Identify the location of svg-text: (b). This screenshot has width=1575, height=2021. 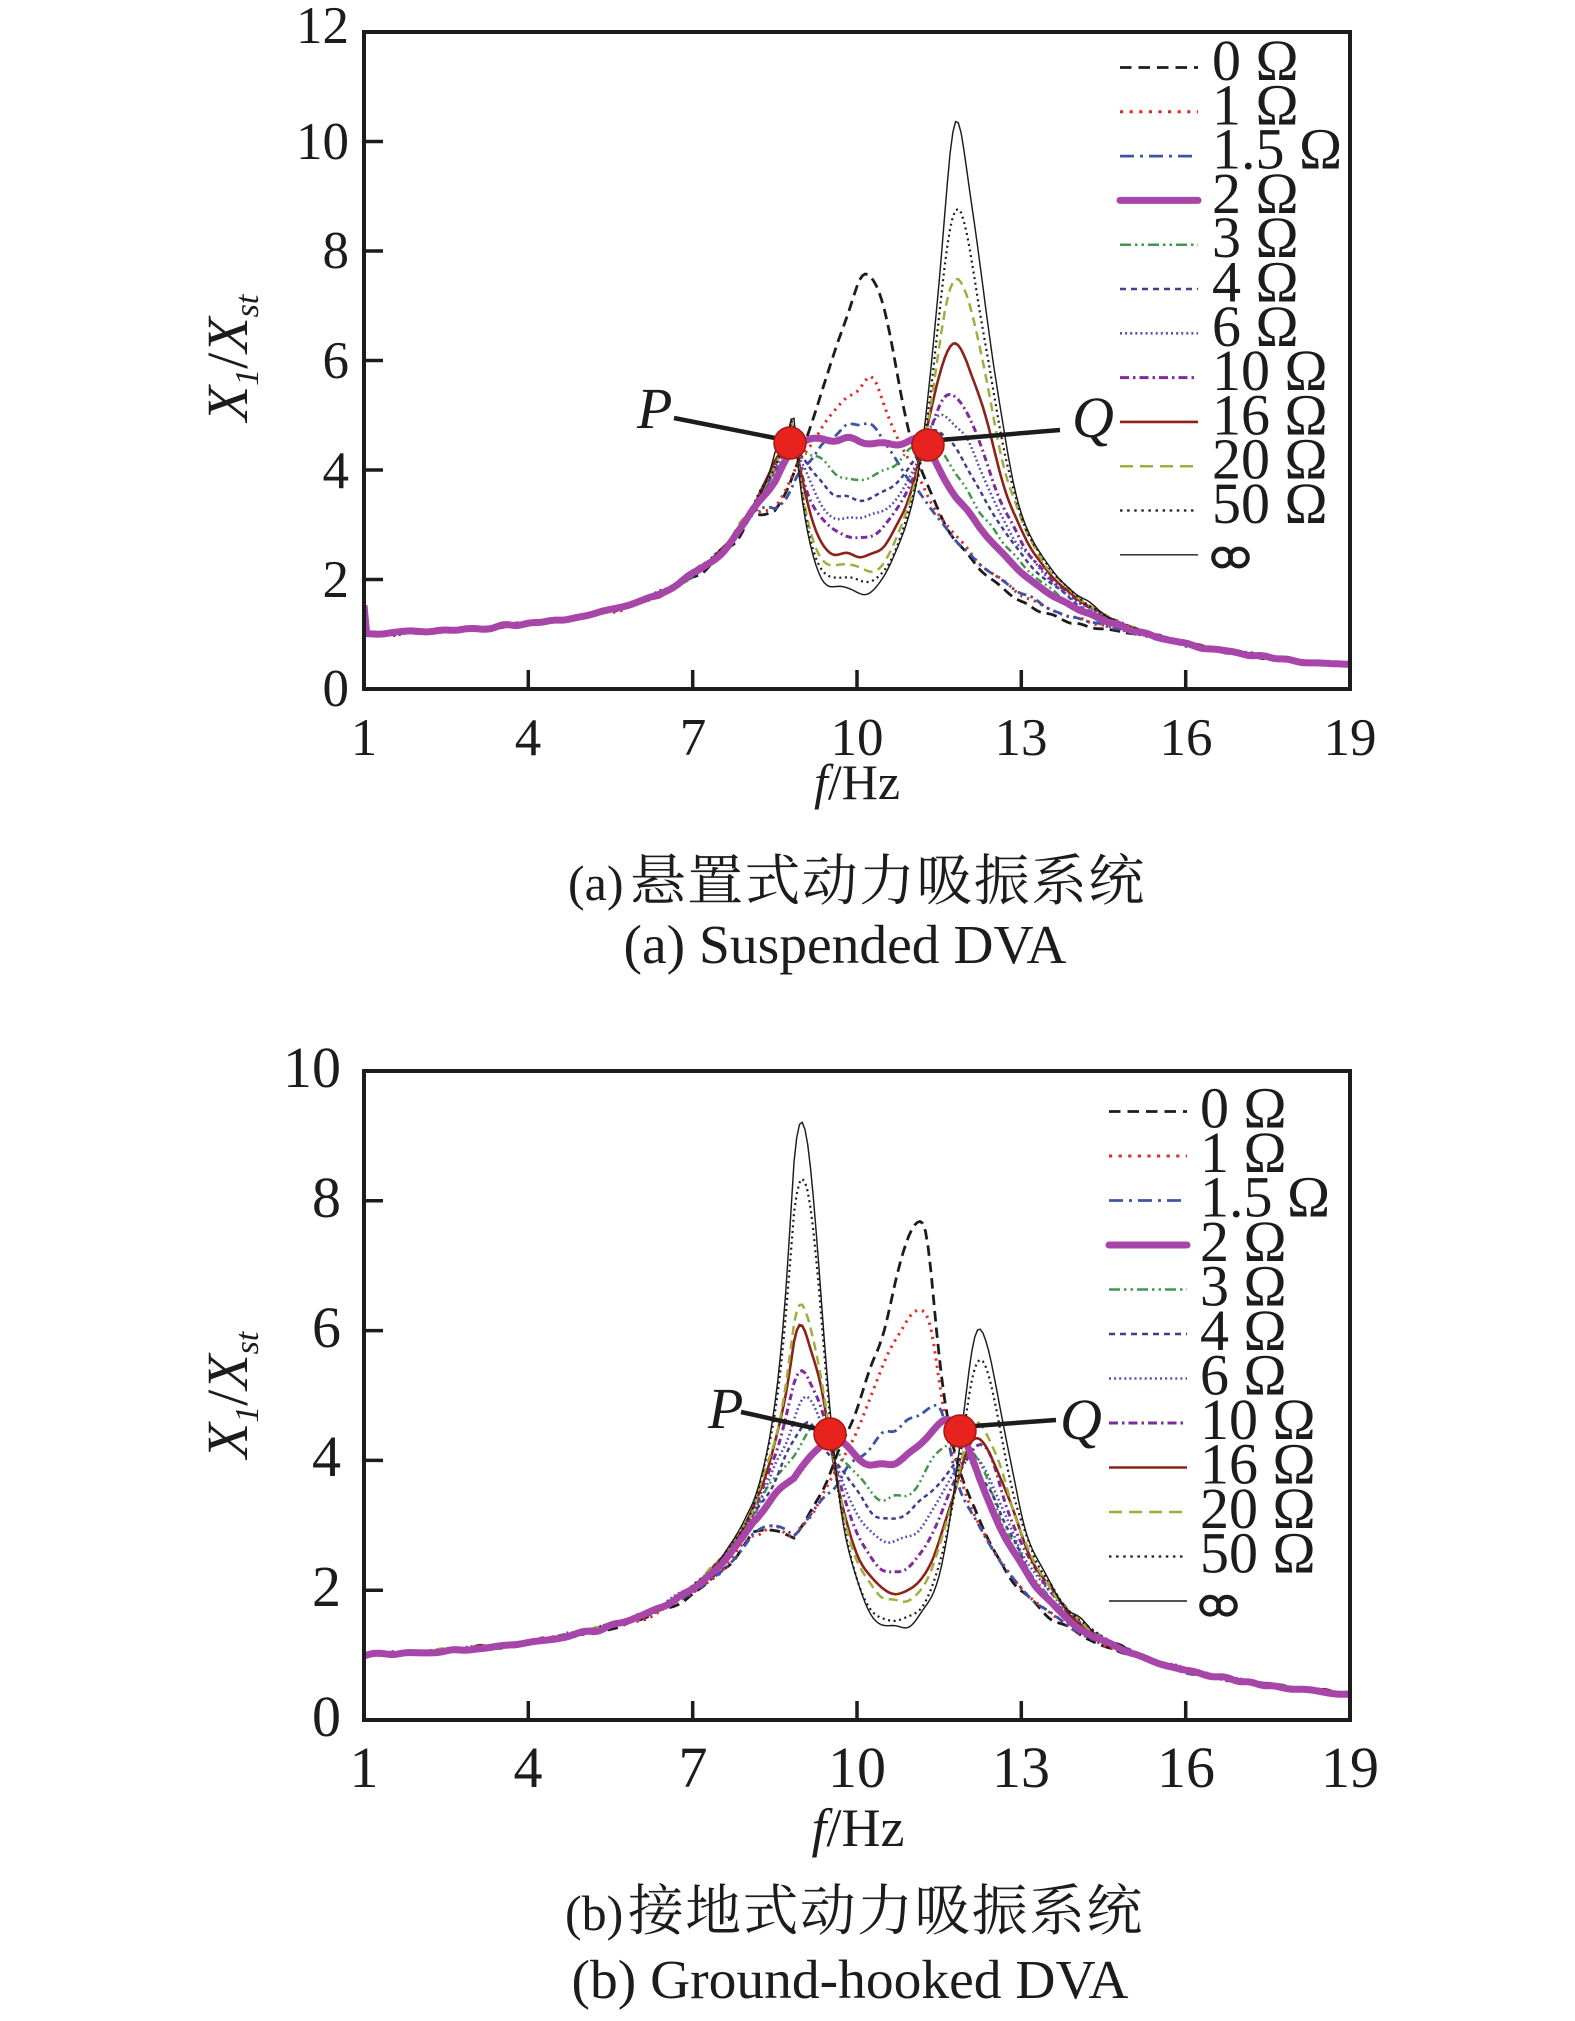
(594, 1913).